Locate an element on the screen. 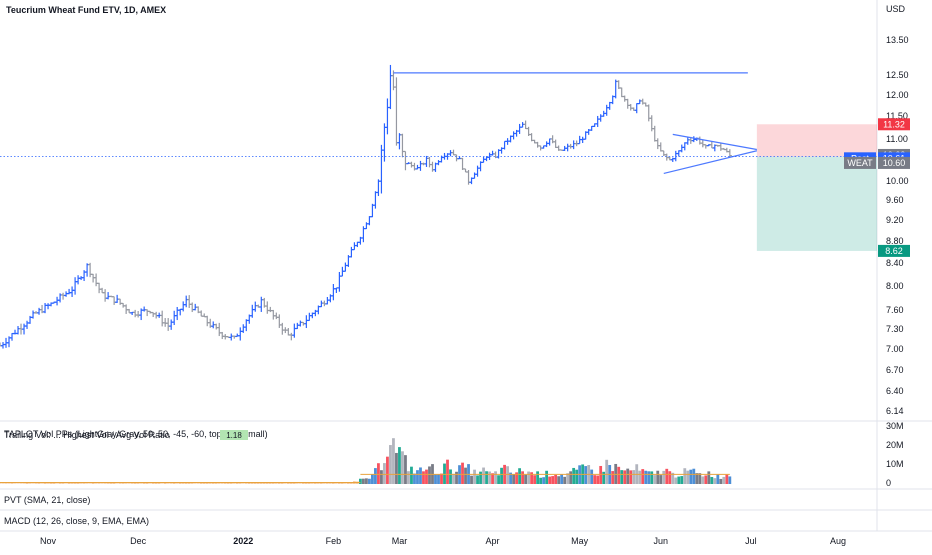 The height and width of the screenshot is (555, 932). position-reward-zone is located at coordinates (817, 204).